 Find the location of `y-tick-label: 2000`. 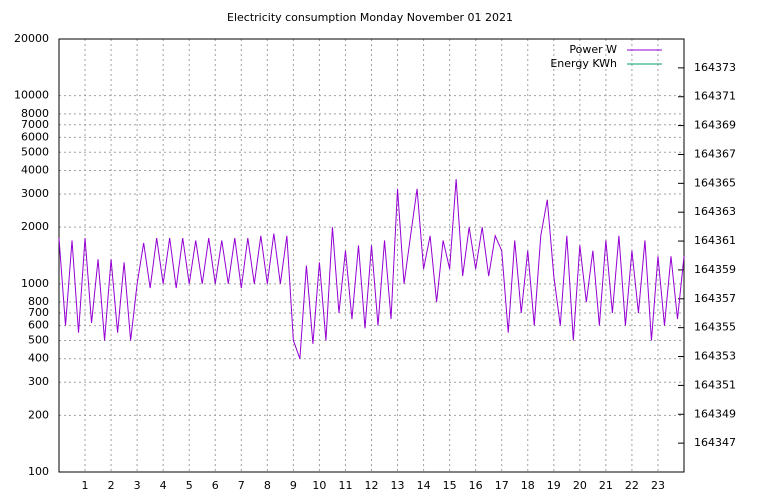

y-tick-label: 2000 is located at coordinates (35, 226).